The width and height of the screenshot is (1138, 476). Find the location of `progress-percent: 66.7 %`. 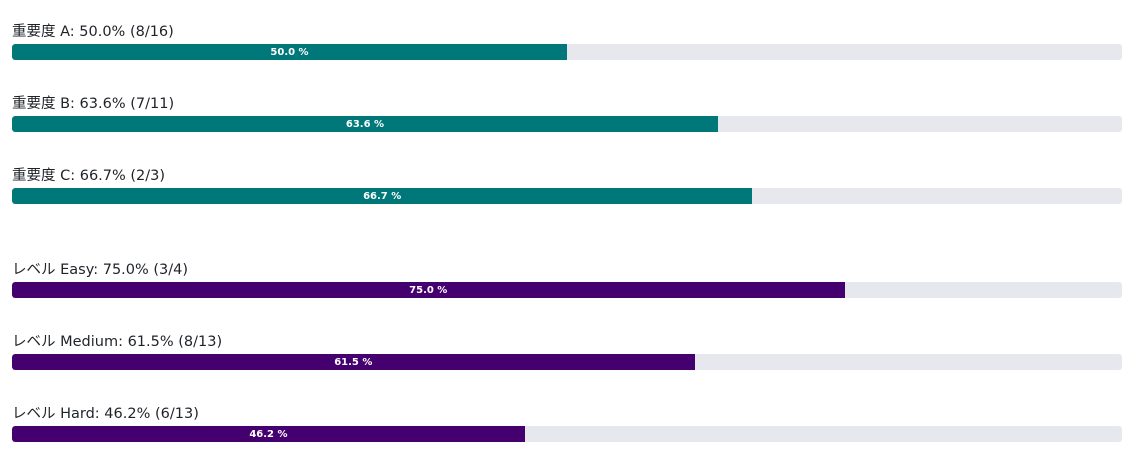

progress-percent: 66.7 % is located at coordinates (382, 196).